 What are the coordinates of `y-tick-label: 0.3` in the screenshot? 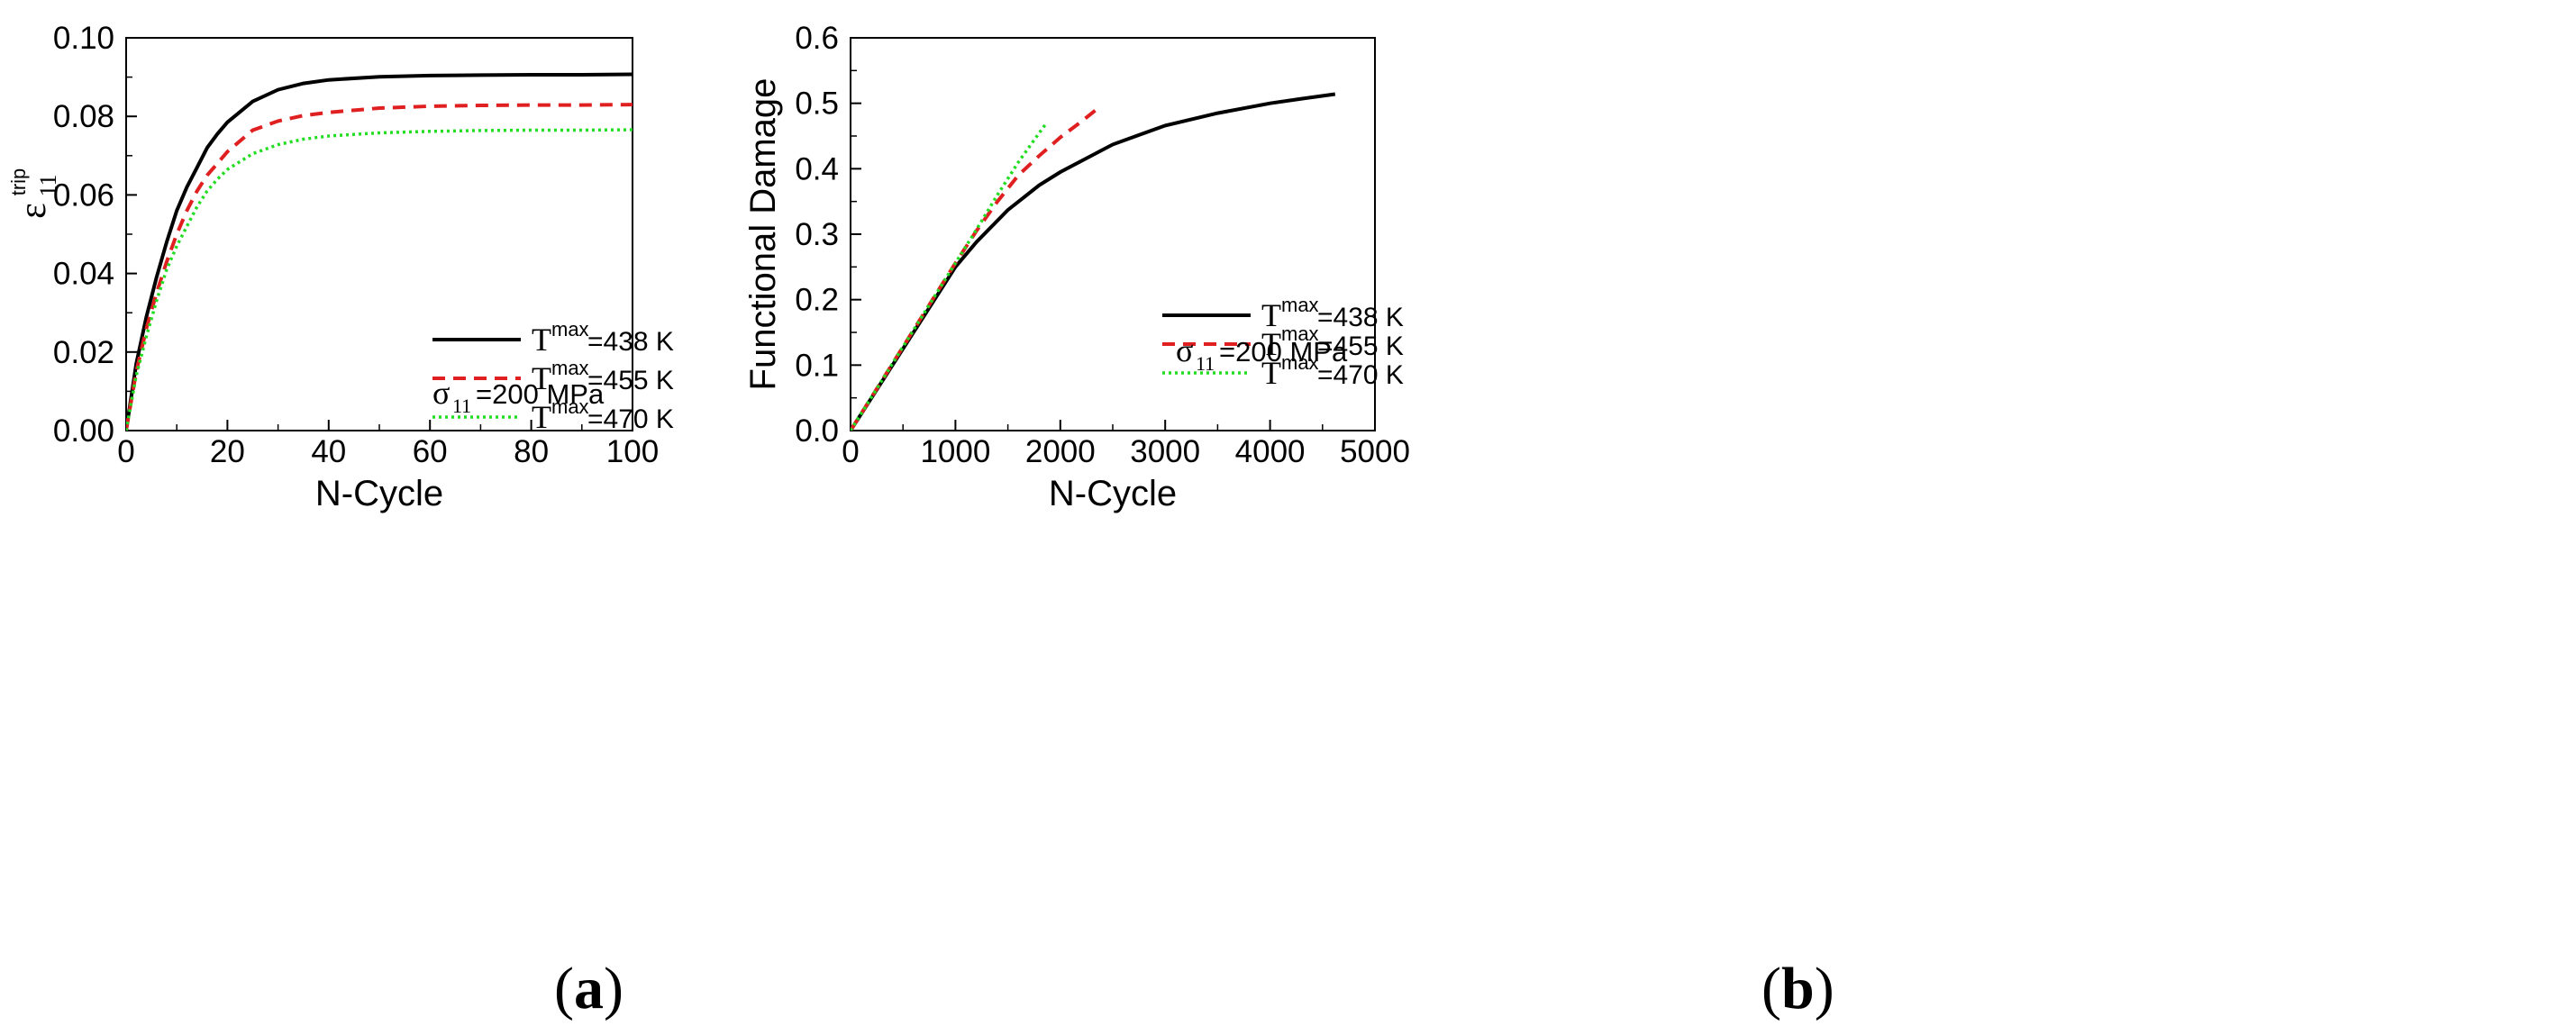 It's located at (817, 234).